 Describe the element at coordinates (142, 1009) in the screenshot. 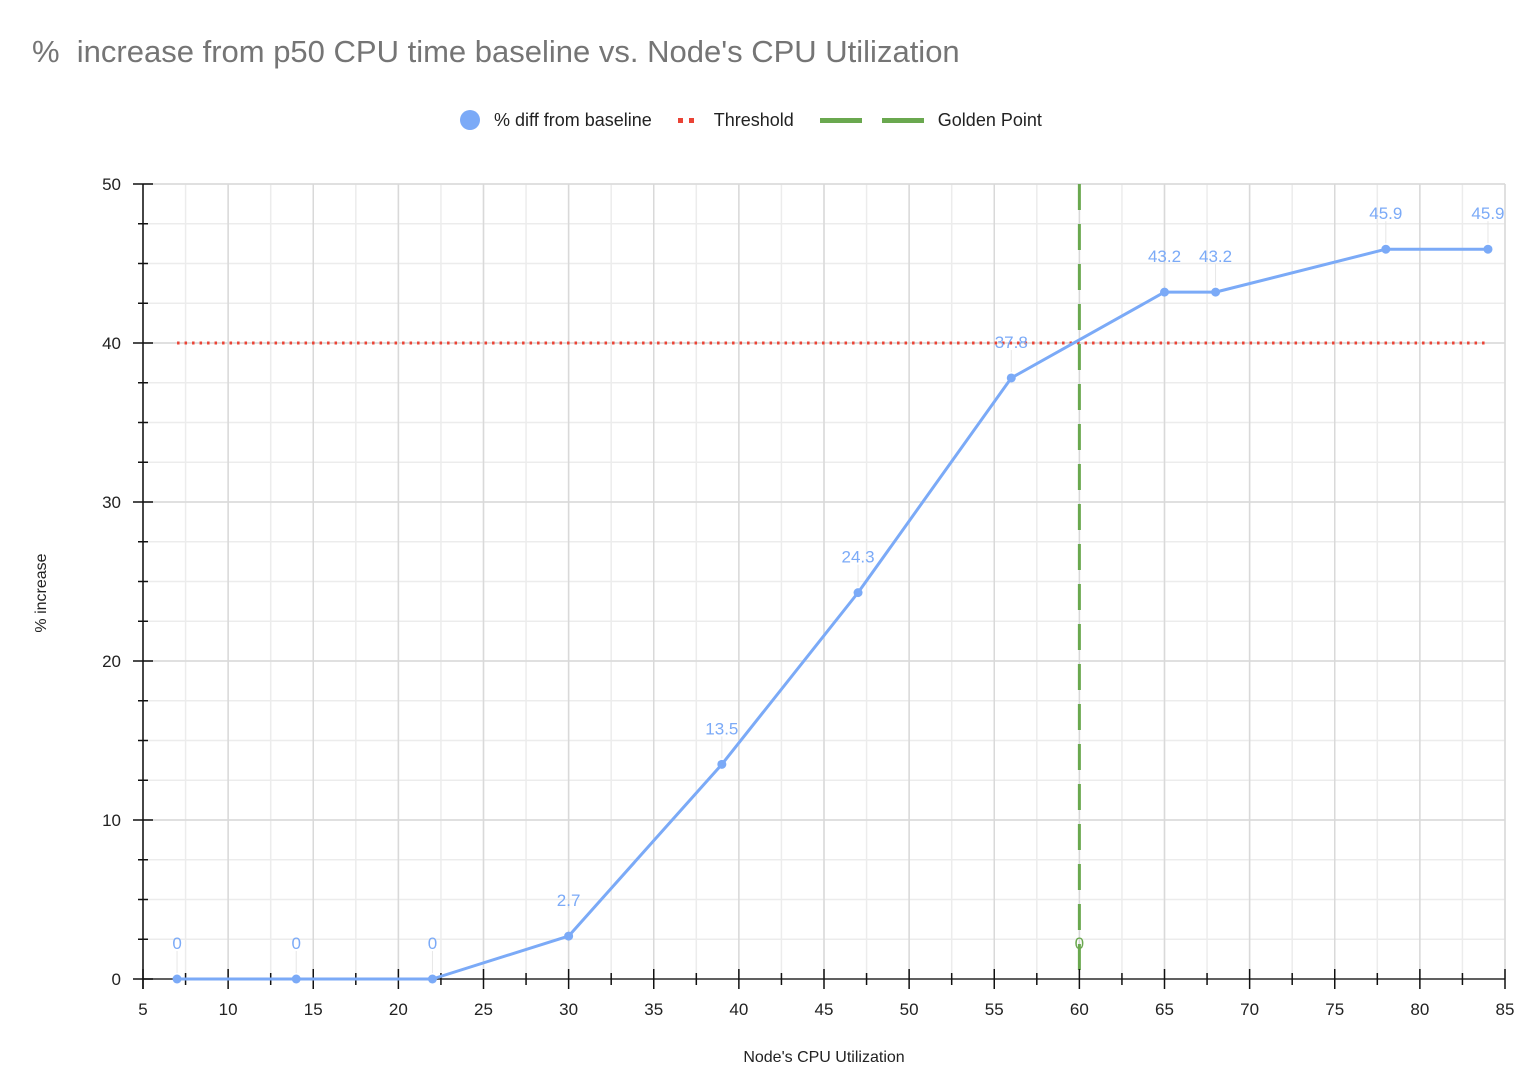

I see `x-tick-label: 5` at that location.